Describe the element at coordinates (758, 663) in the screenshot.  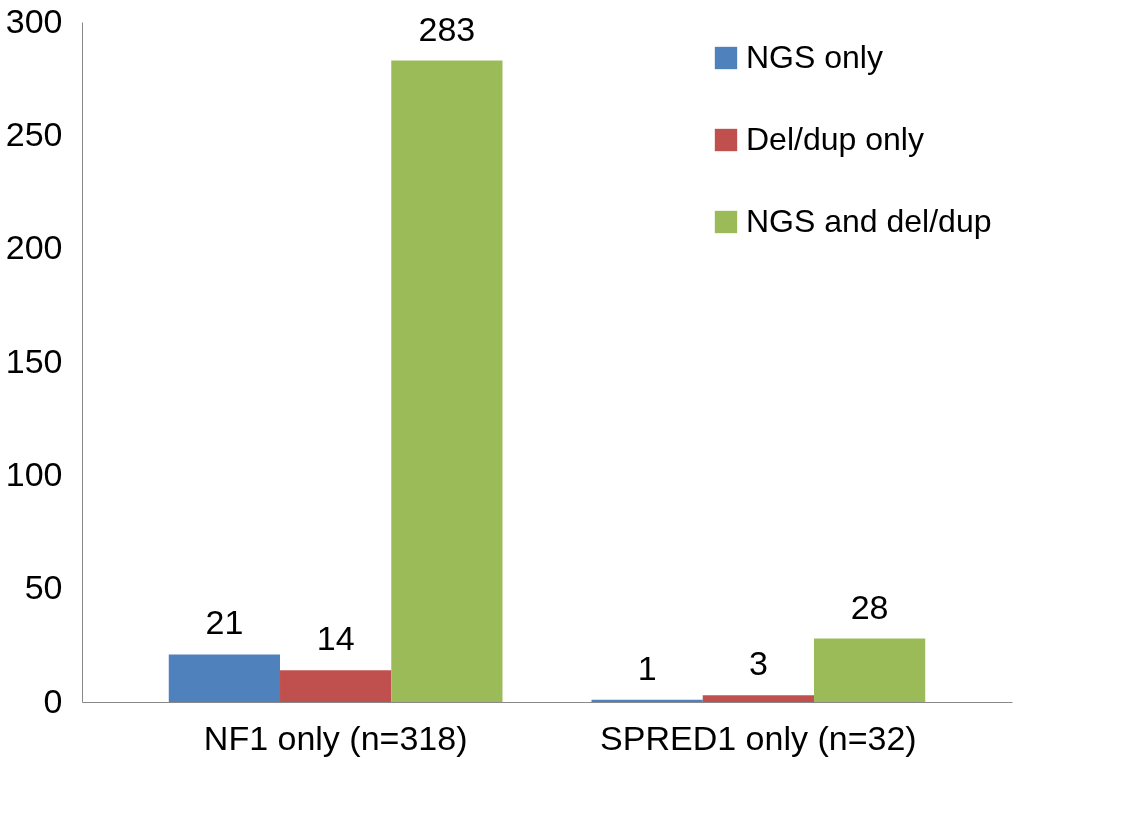
I see `data-label: 3` at that location.